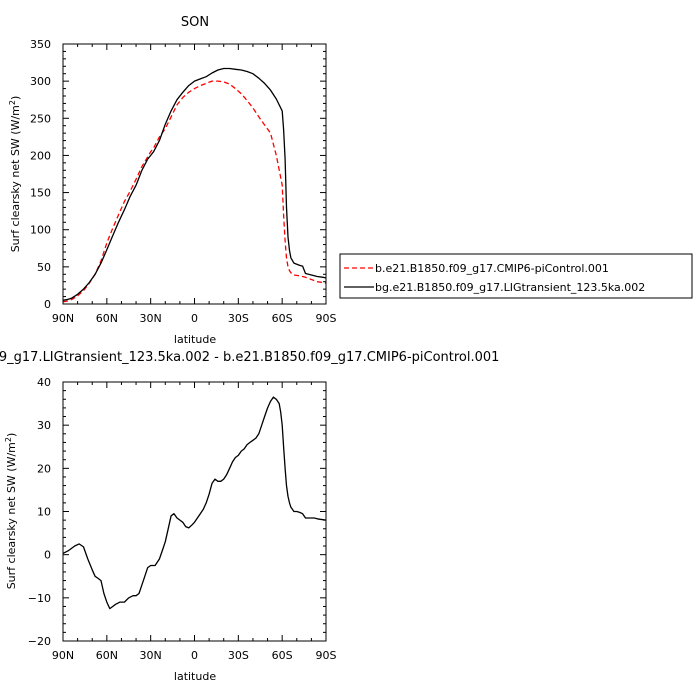 The width and height of the screenshot is (700, 700). Describe the element at coordinates (326, 318) in the screenshot. I see `top-x-tick-label: 90S` at that location.